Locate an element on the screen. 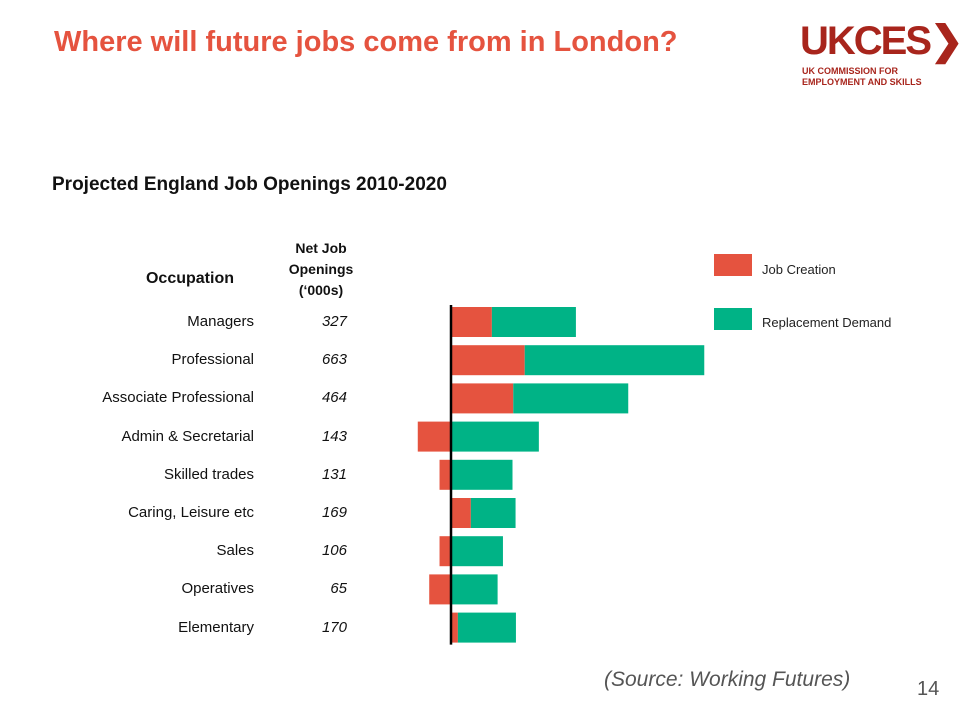 This screenshot has width=960, height=720. occupation-column-header: Occupation is located at coordinates (189, 278).